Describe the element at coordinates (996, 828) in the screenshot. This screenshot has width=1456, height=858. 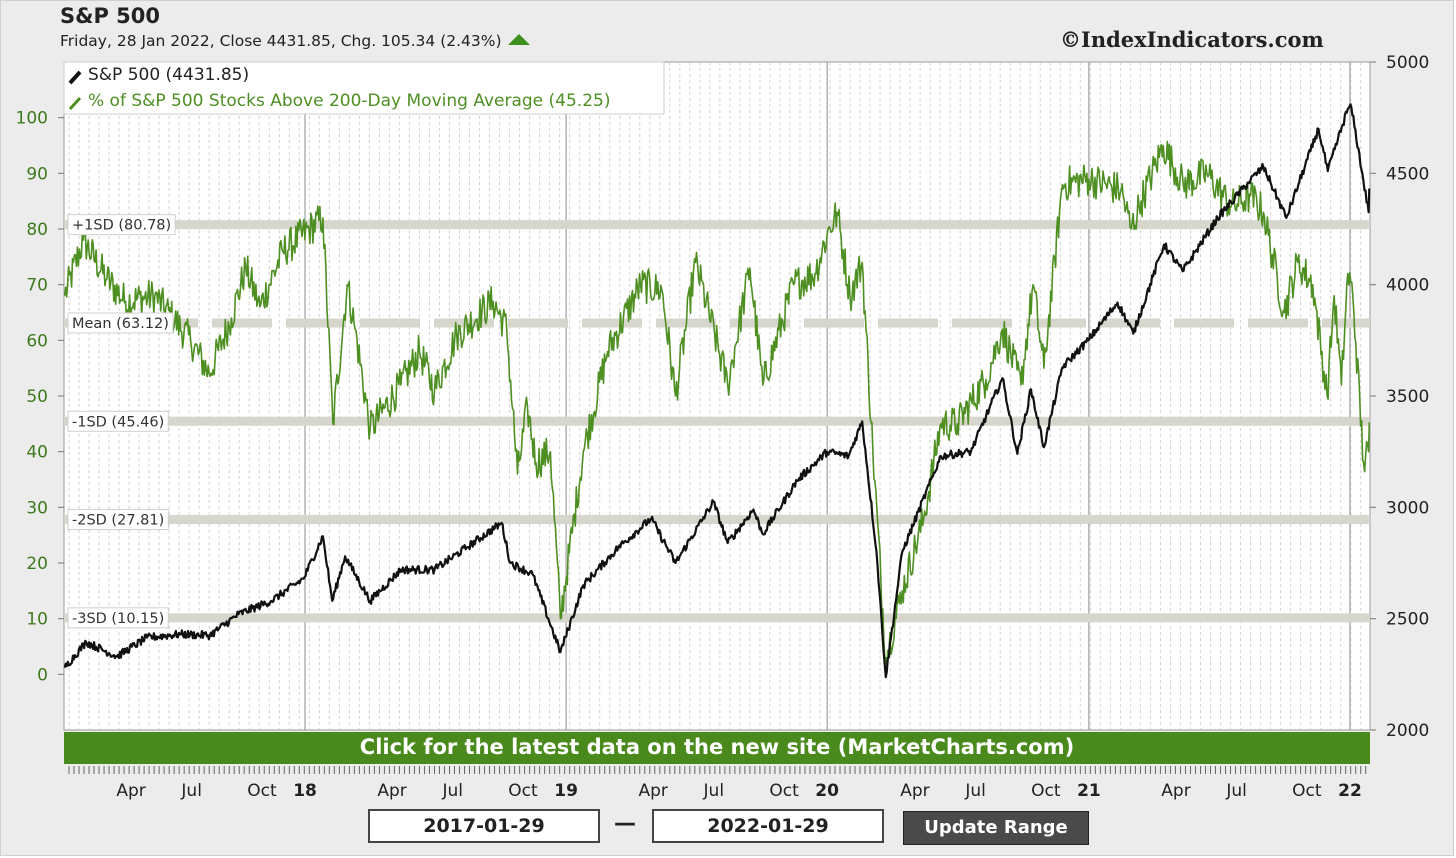
I see `update-range-button: Update Range` at that location.